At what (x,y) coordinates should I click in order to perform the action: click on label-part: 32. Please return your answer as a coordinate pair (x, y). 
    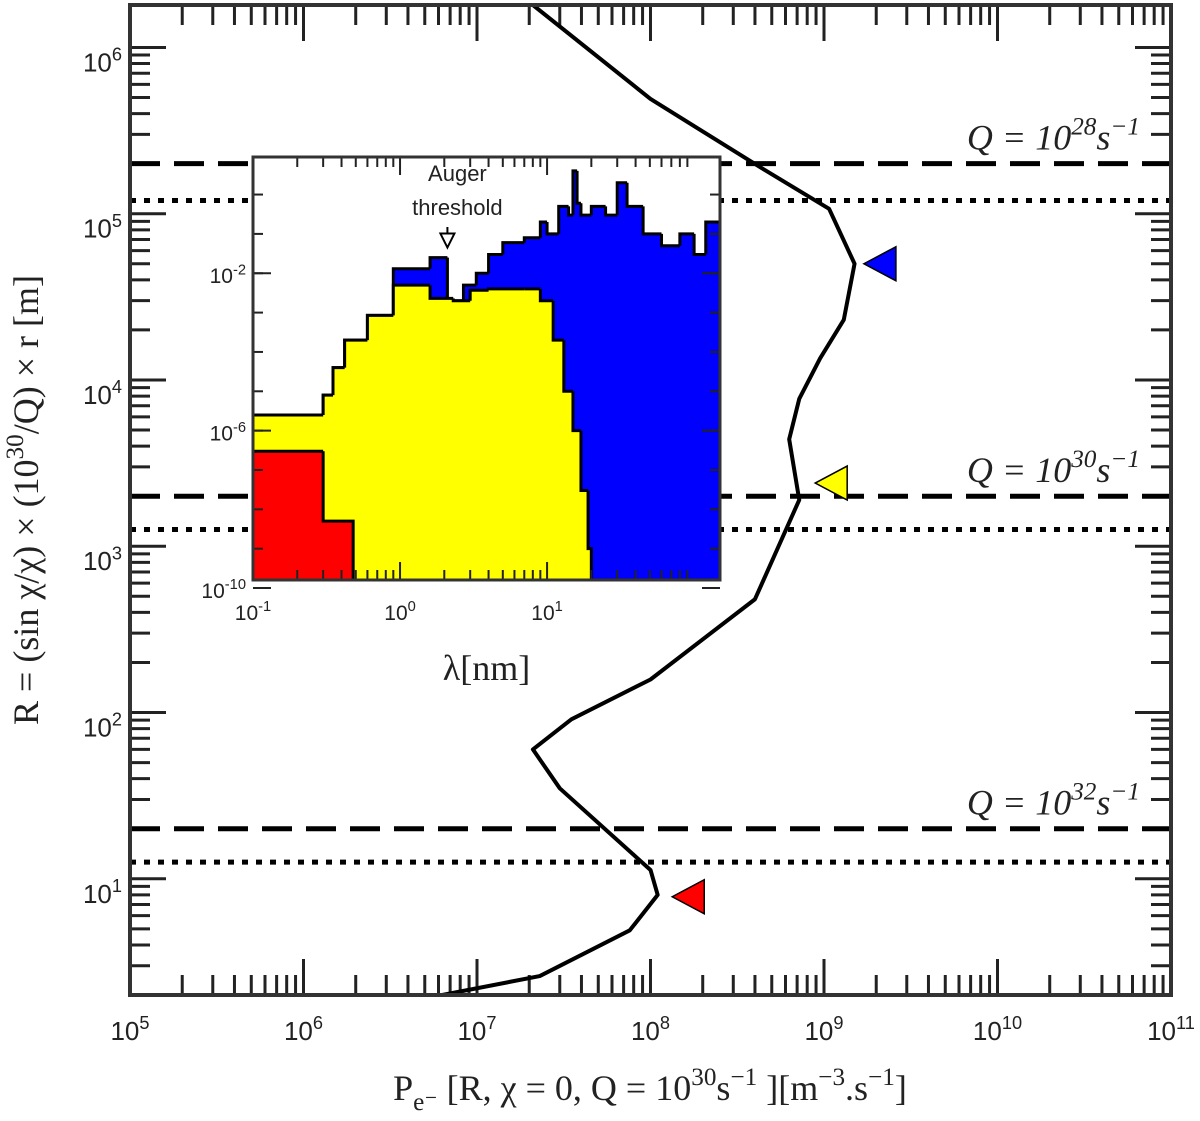
    Looking at the image, I should click on (1083, 792).